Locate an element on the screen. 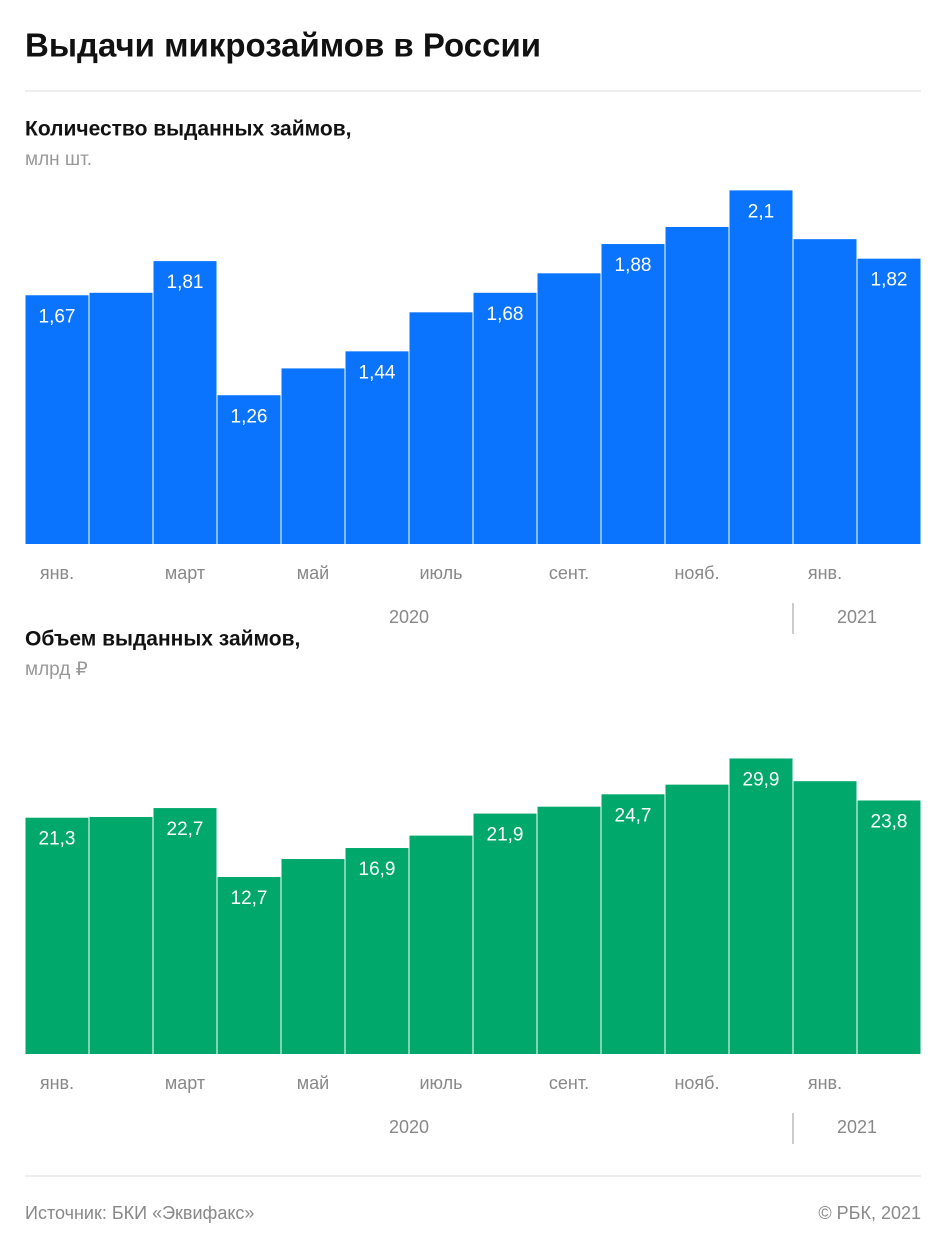 This screenshot has width=945, height=1257. value-label: 1,81 is located at coordinates (185, 282).